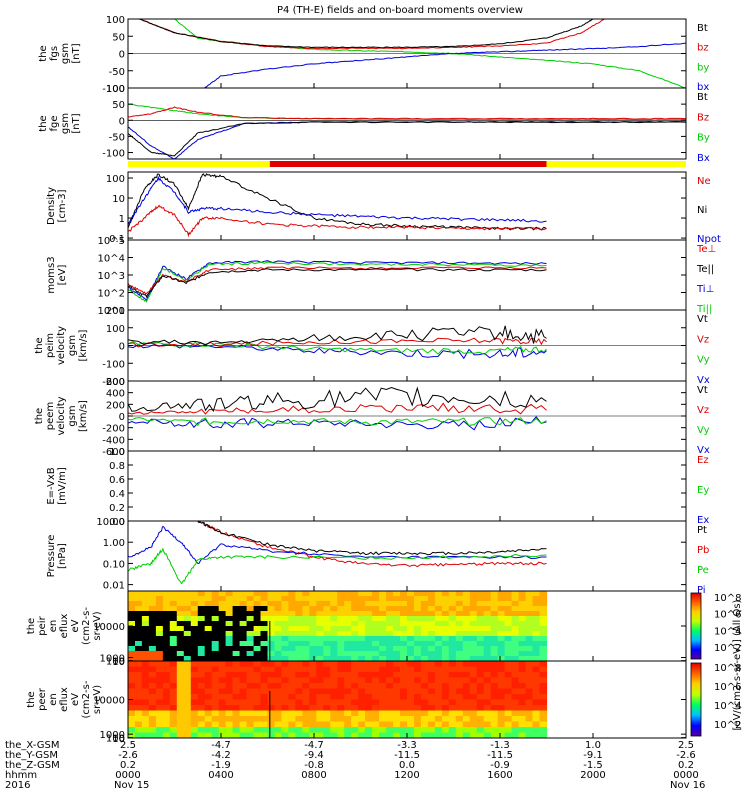  What do you see at coordinates (117, 137) in the screenshot?
I see `y-tick-label: -50` at bounding box center [117, 137].